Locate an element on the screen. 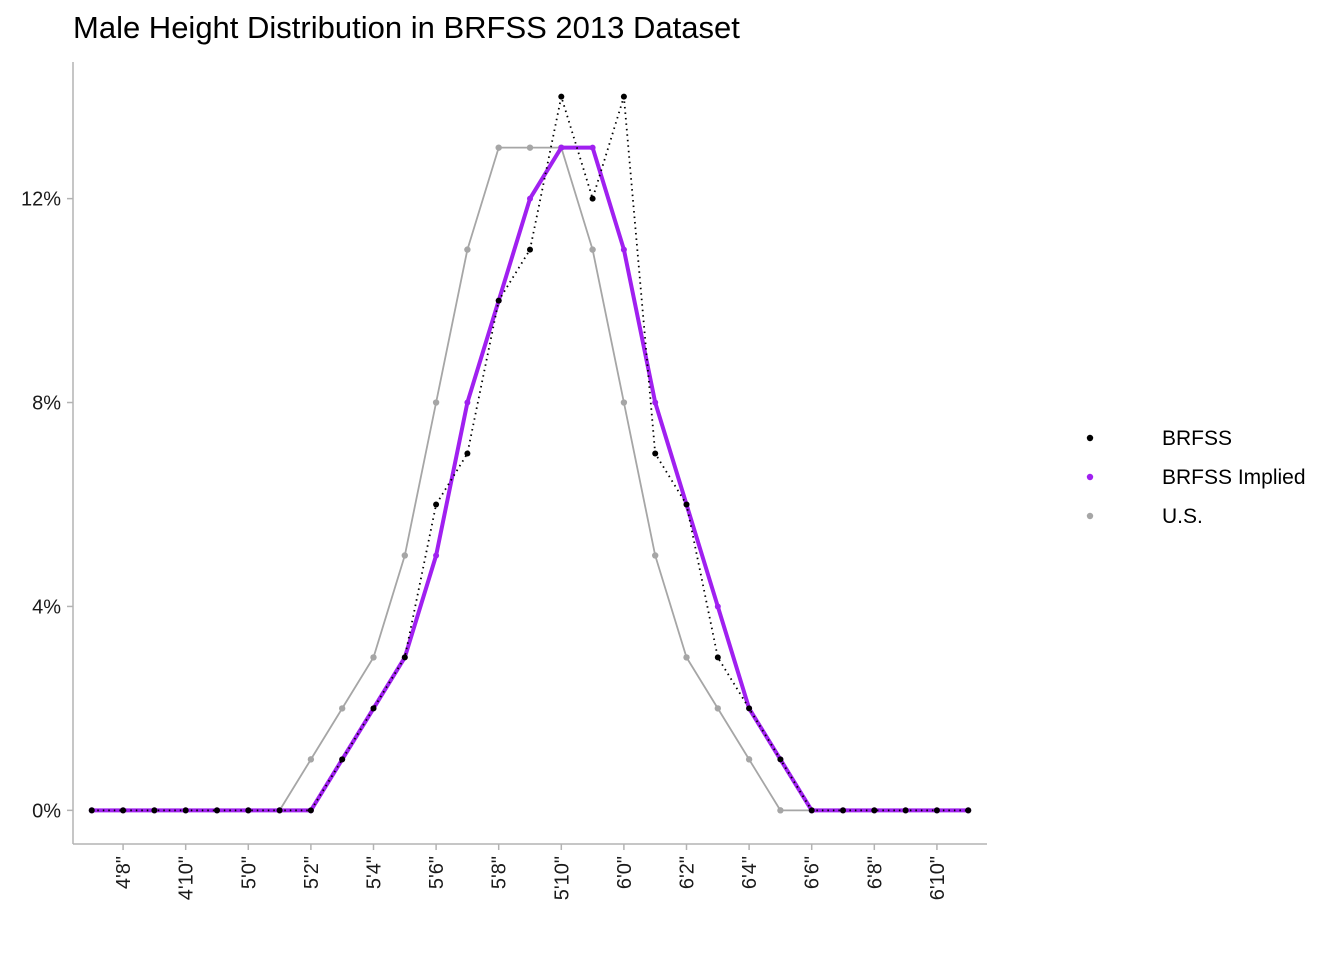  y-tick-label: 8% is located at coordinates (46, 404).